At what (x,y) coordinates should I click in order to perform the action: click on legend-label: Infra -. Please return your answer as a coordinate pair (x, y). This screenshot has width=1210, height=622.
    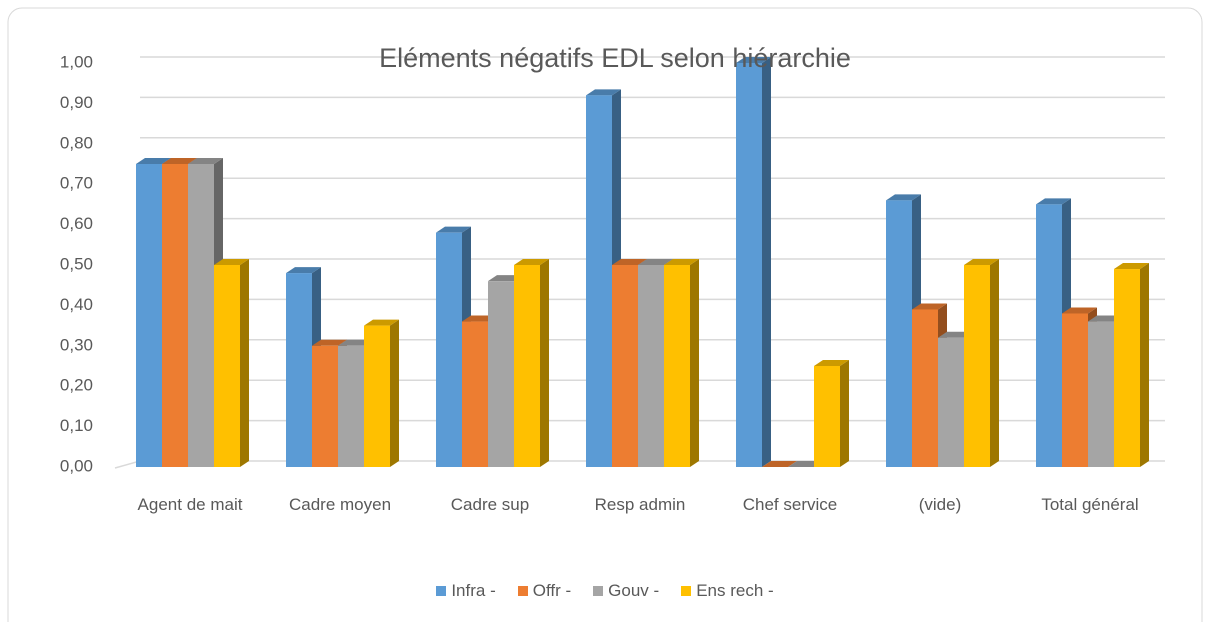
    Looking at the image, I should click on (473, 590).